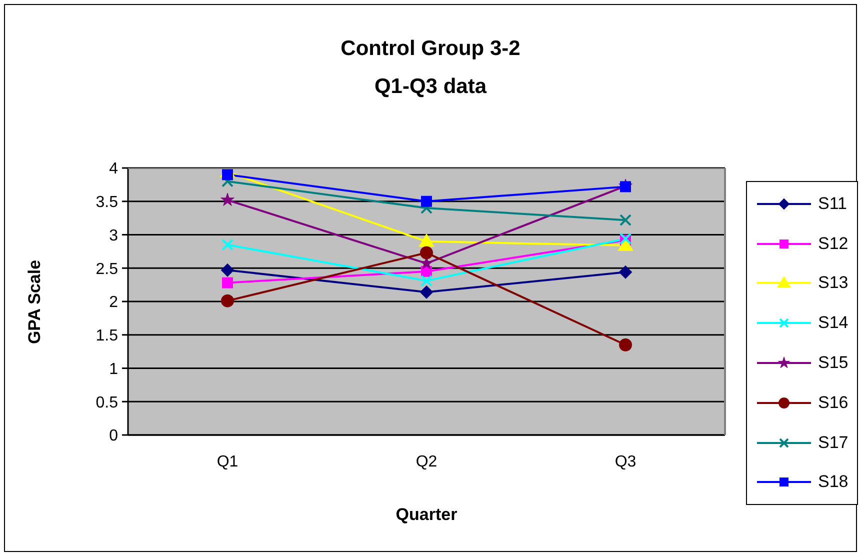 Image resolution: width=865 pixels, height=559 pixels. What do you see at coordinates (107, 403) in the screenshot?
I see `y-tick-label: 0.5` at bounding box center [107, 403].